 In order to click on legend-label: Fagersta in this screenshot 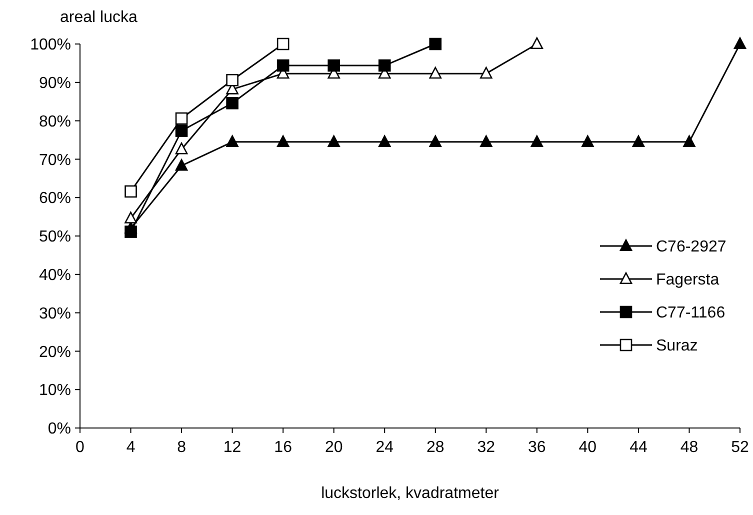, I will do `click(688, 280)`.